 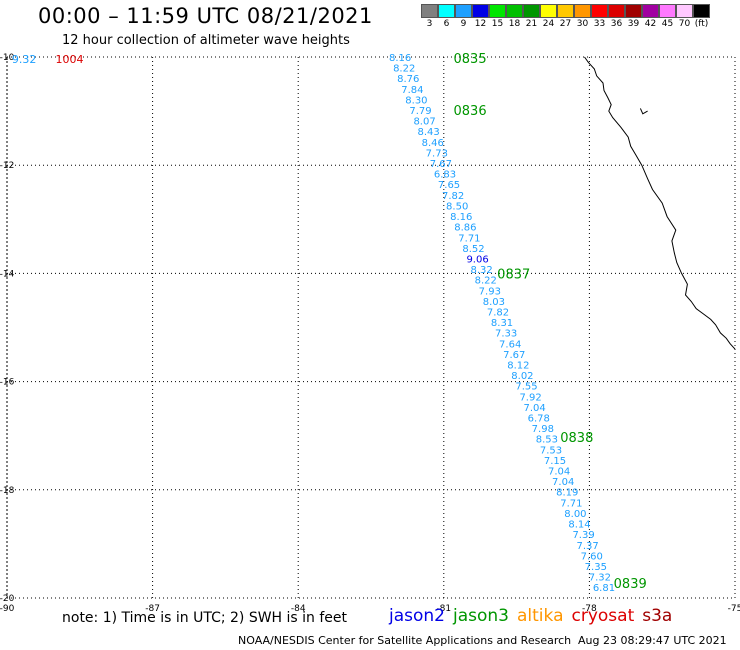 What do you see at coordinates (446, 24) in the screenshot?
I see `scale-label: 6` at bounding box center [446, 24].